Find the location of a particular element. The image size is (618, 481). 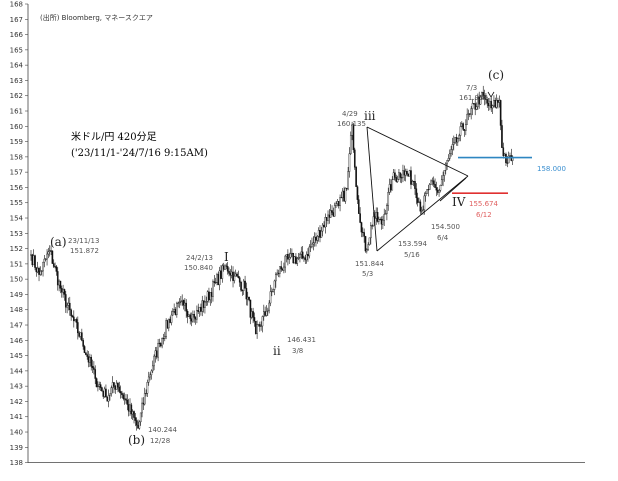

wave-iii-date: 4/29 is located at coordinates (350, 114).